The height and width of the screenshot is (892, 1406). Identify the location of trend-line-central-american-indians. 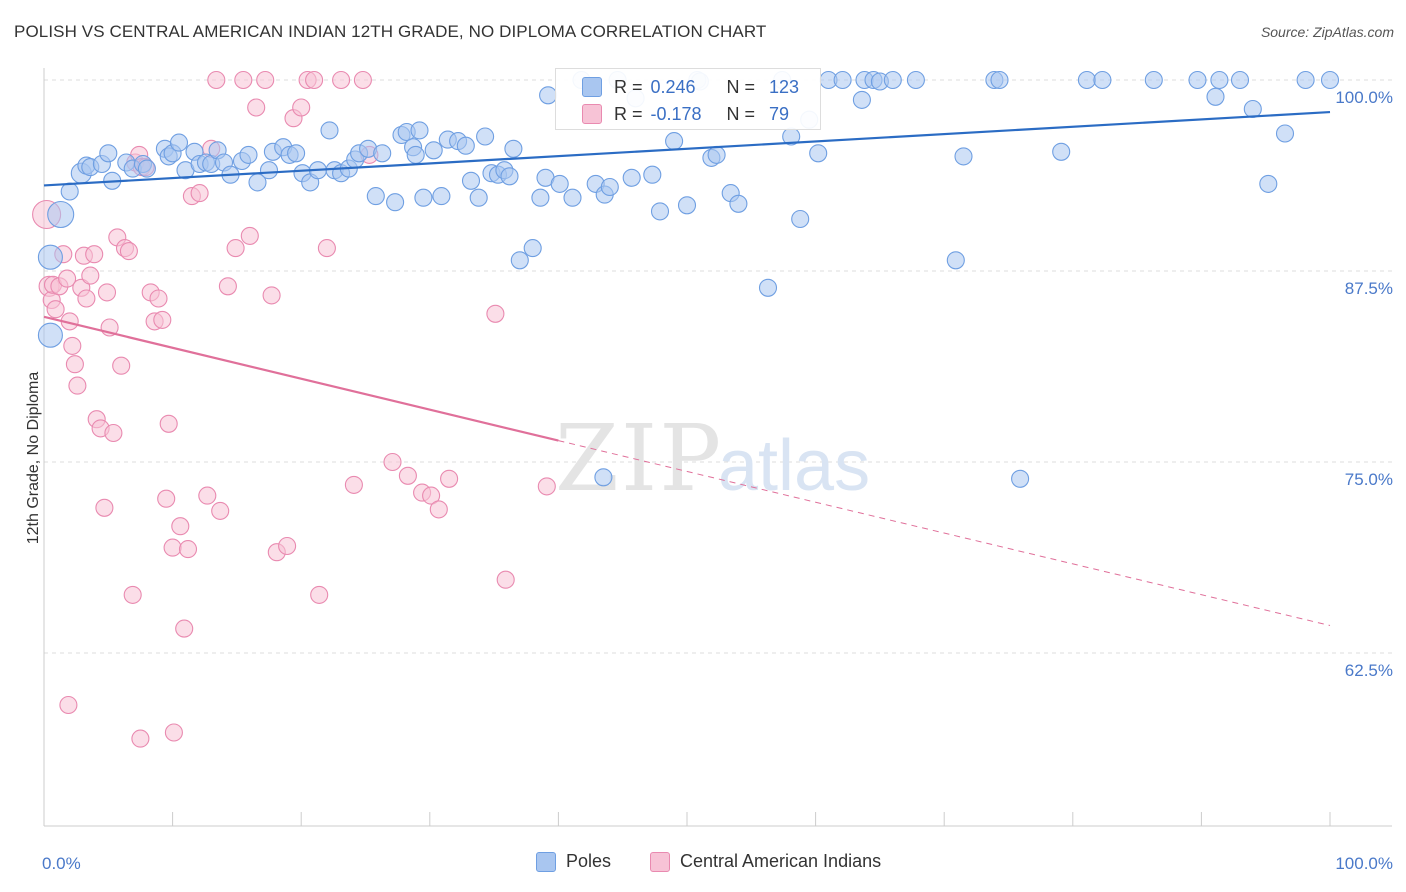
(301, 378).